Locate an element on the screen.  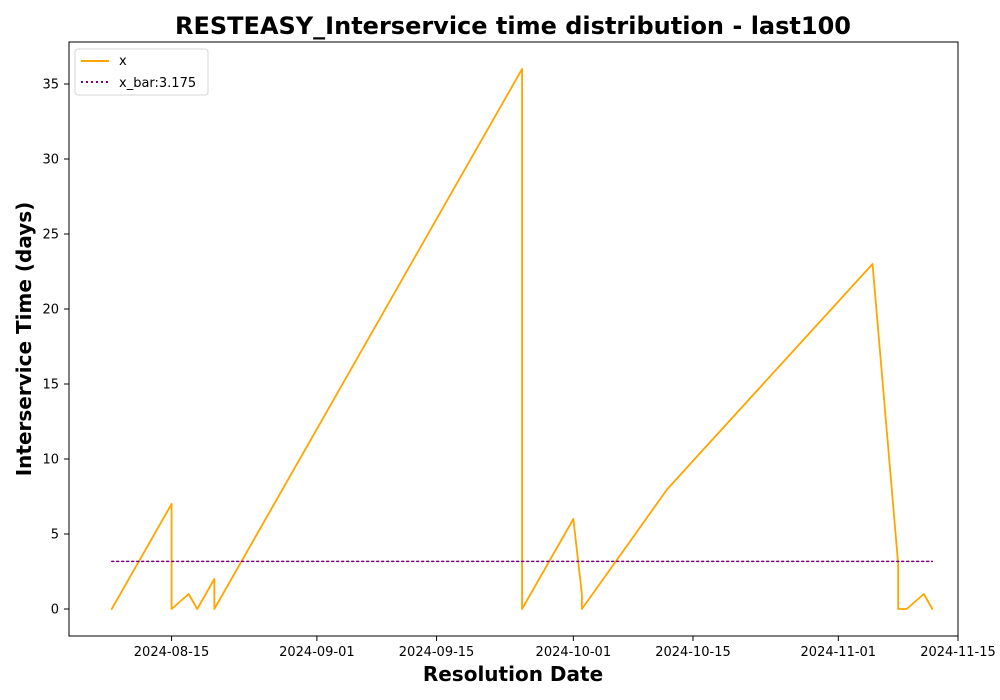
x-axis-label: Resolution Date is located at coordinates (513, 674).